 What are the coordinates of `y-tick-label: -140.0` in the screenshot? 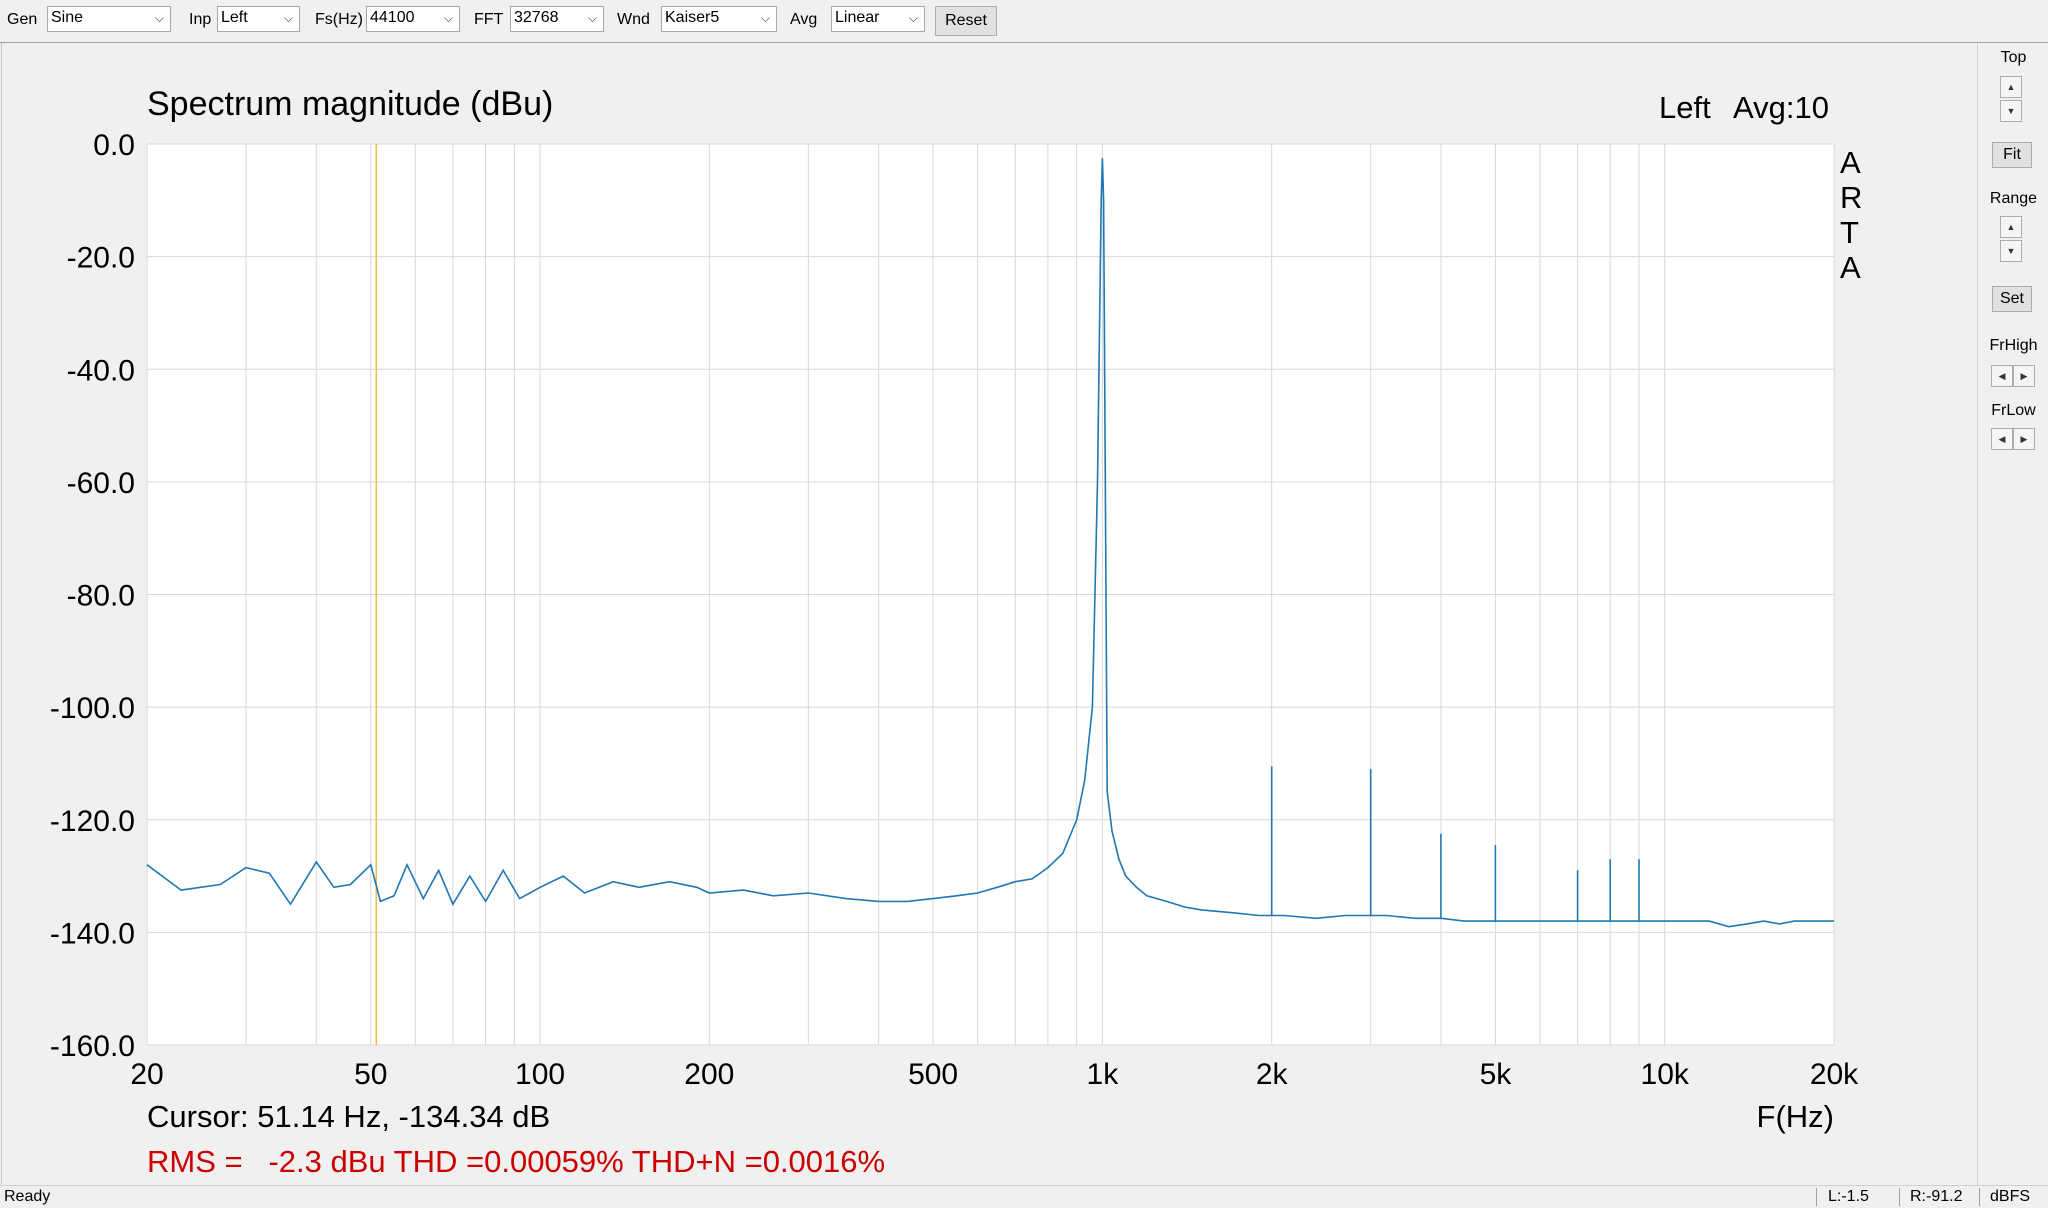 It's located at (92, 933).